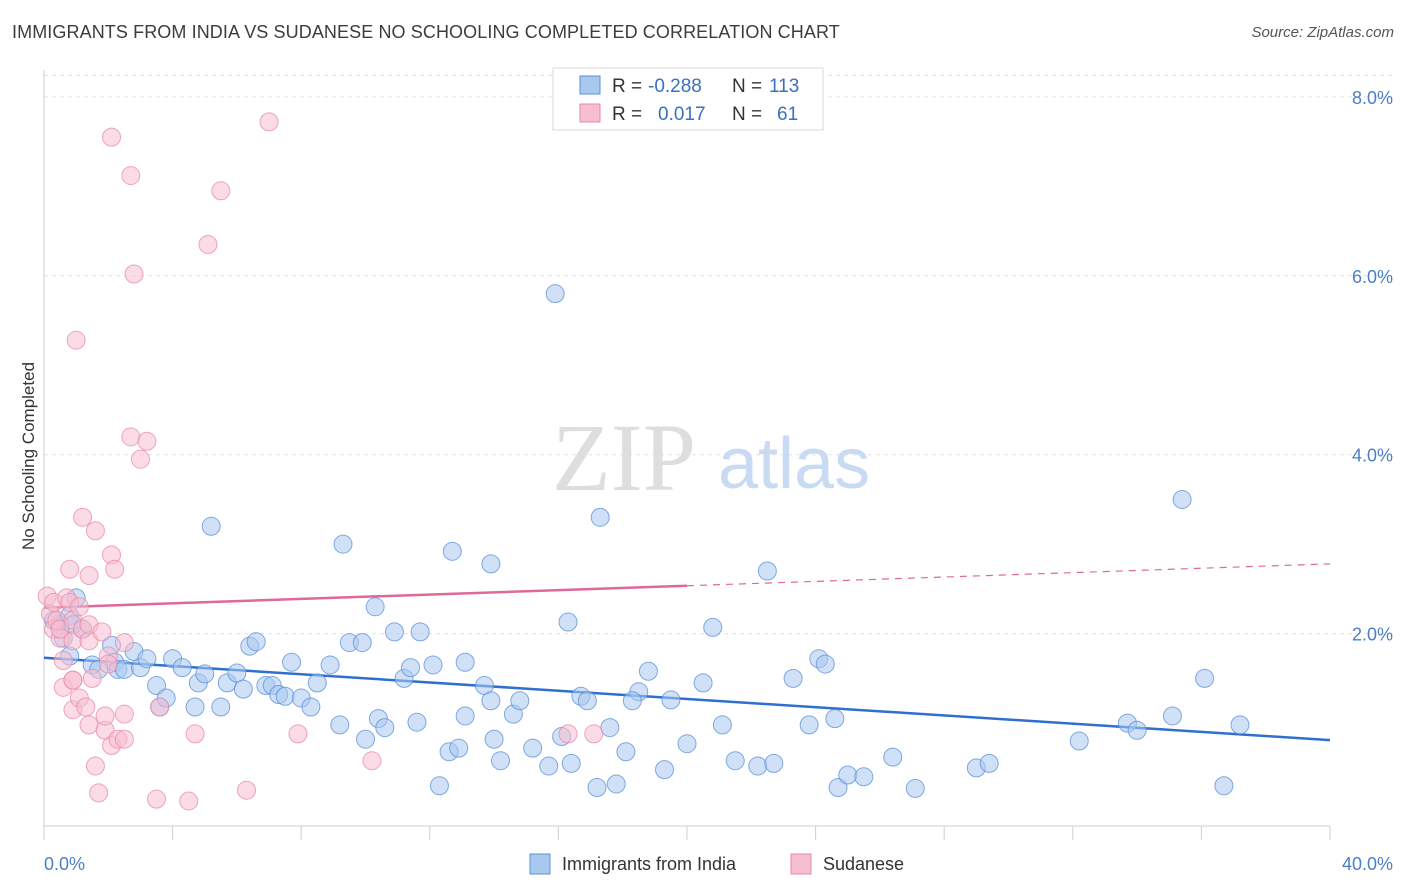 This screenshot has height=892, width=1406. I want to click on x-tick-label-1: 40.0%, so click(1367, 864).